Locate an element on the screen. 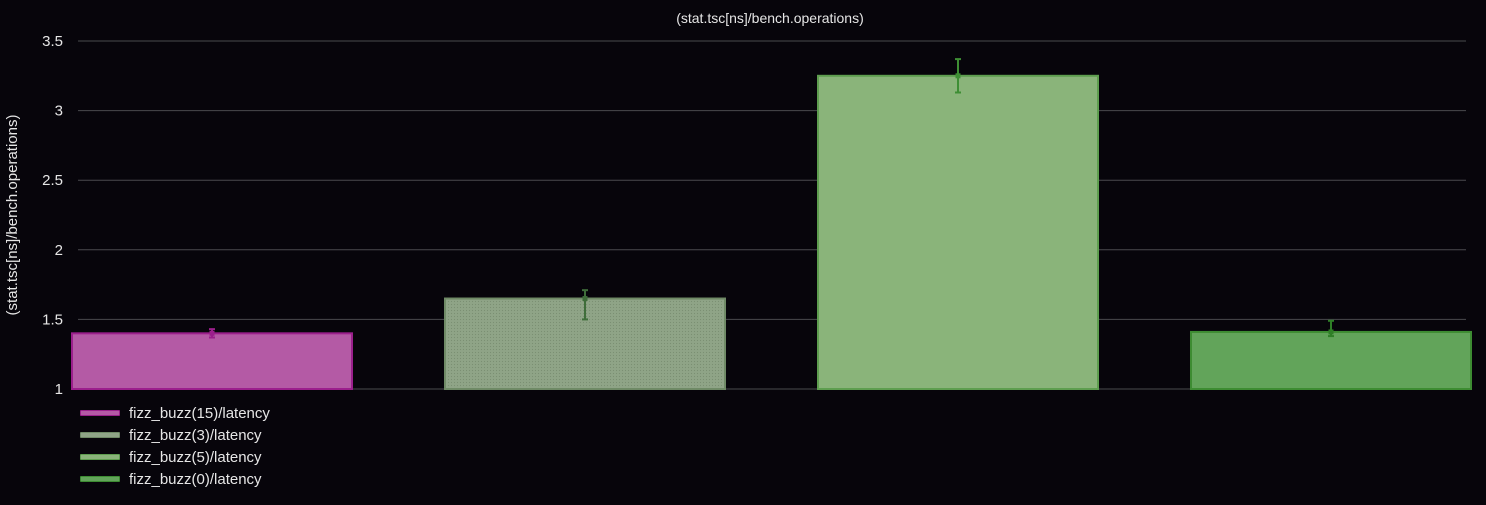  chart-title: (stat.tsc[ns]/bench.operations) is located at coordinates (770, 18).